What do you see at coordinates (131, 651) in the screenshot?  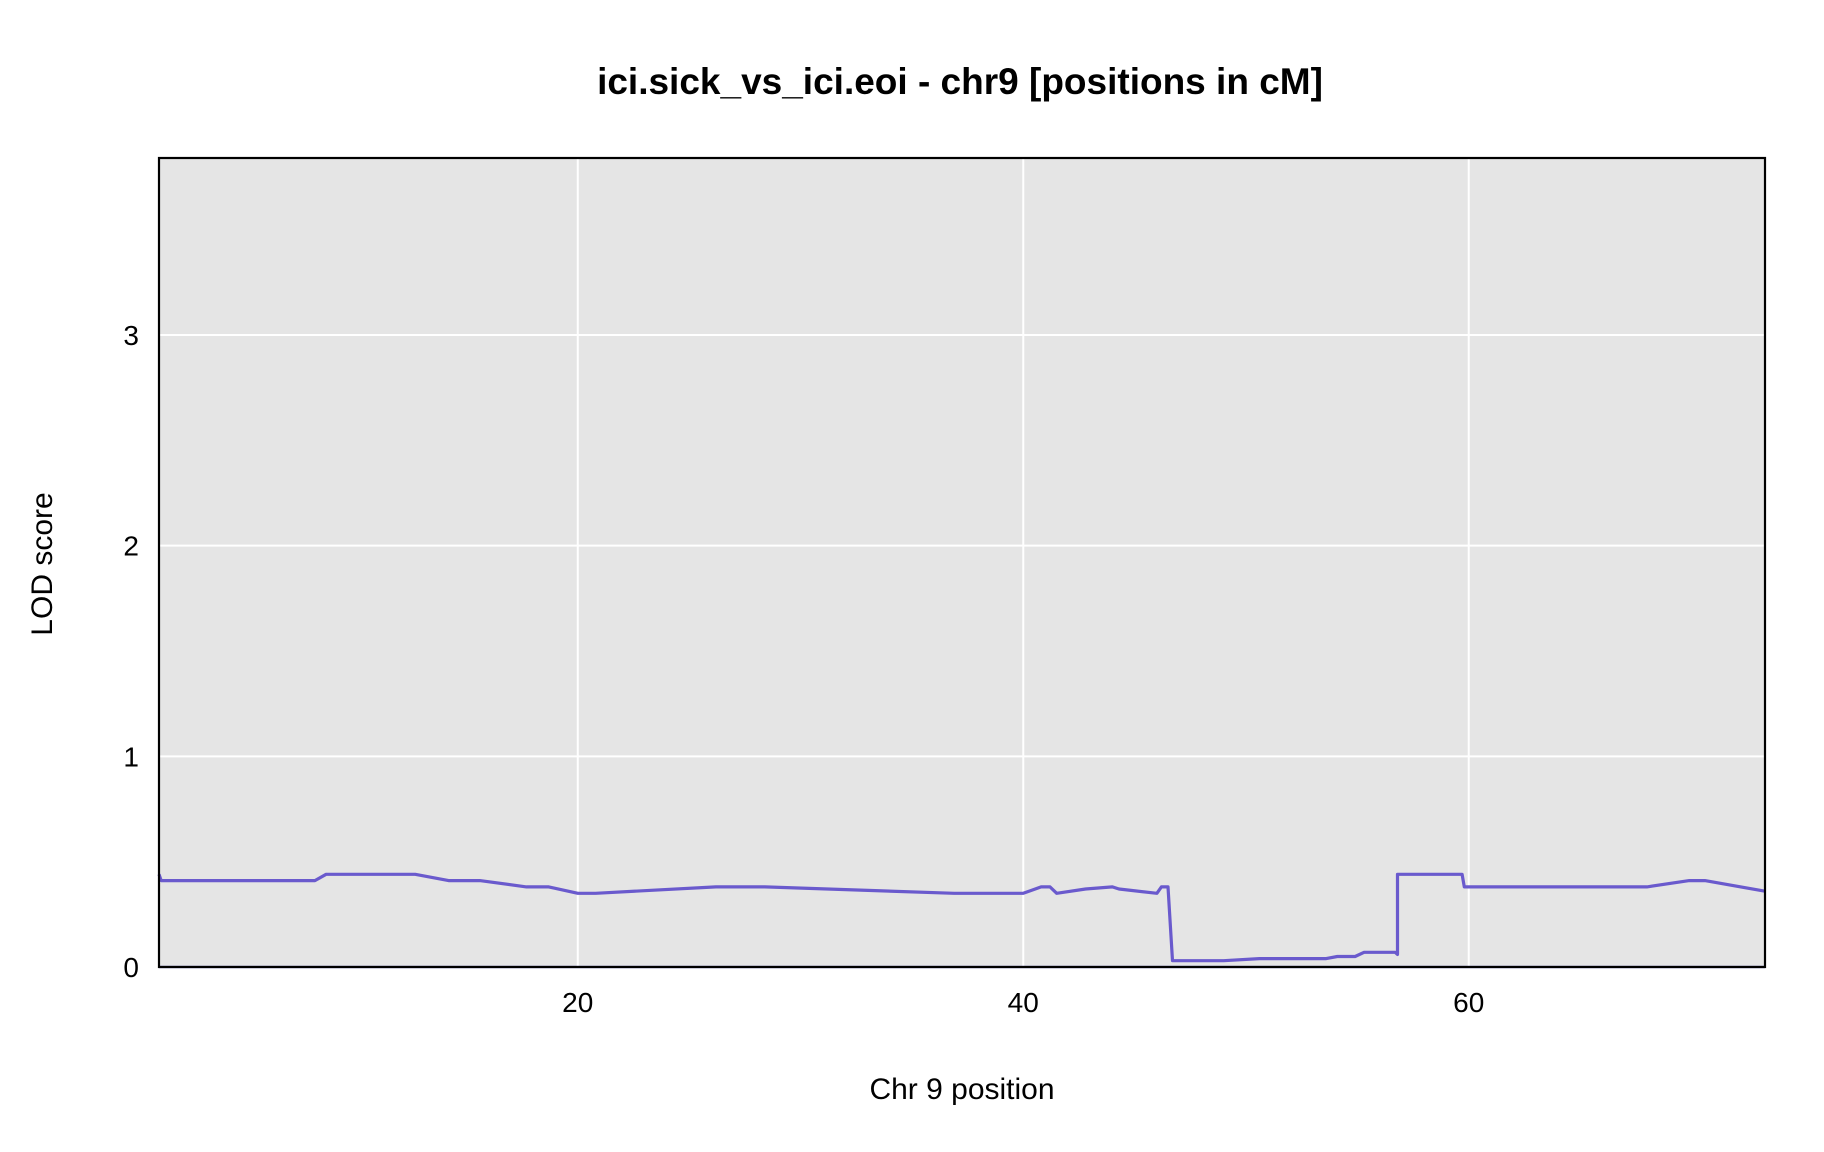 I see `y-axis-ticks: 0 1 2 3` at bounding box center [131, 651].